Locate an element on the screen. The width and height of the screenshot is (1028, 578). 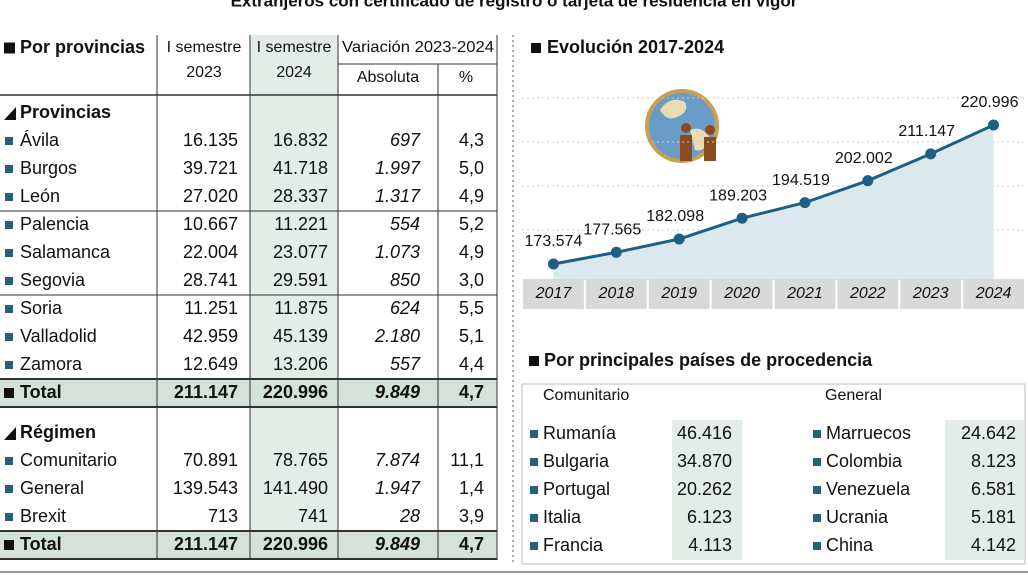
value-label: 211.147 is located at coordinates (926, 131).